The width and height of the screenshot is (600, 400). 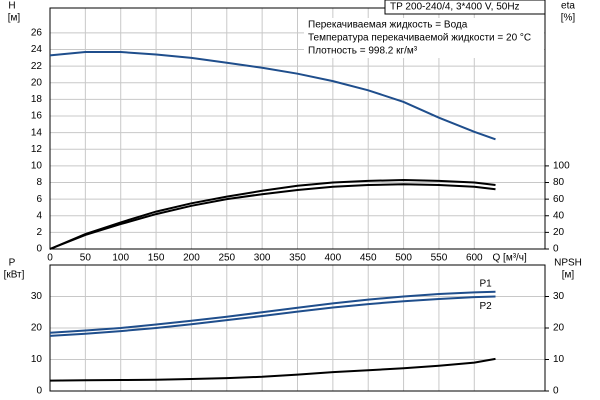 I want to click on x-tick-label: 50, so click(x=86, y=258).